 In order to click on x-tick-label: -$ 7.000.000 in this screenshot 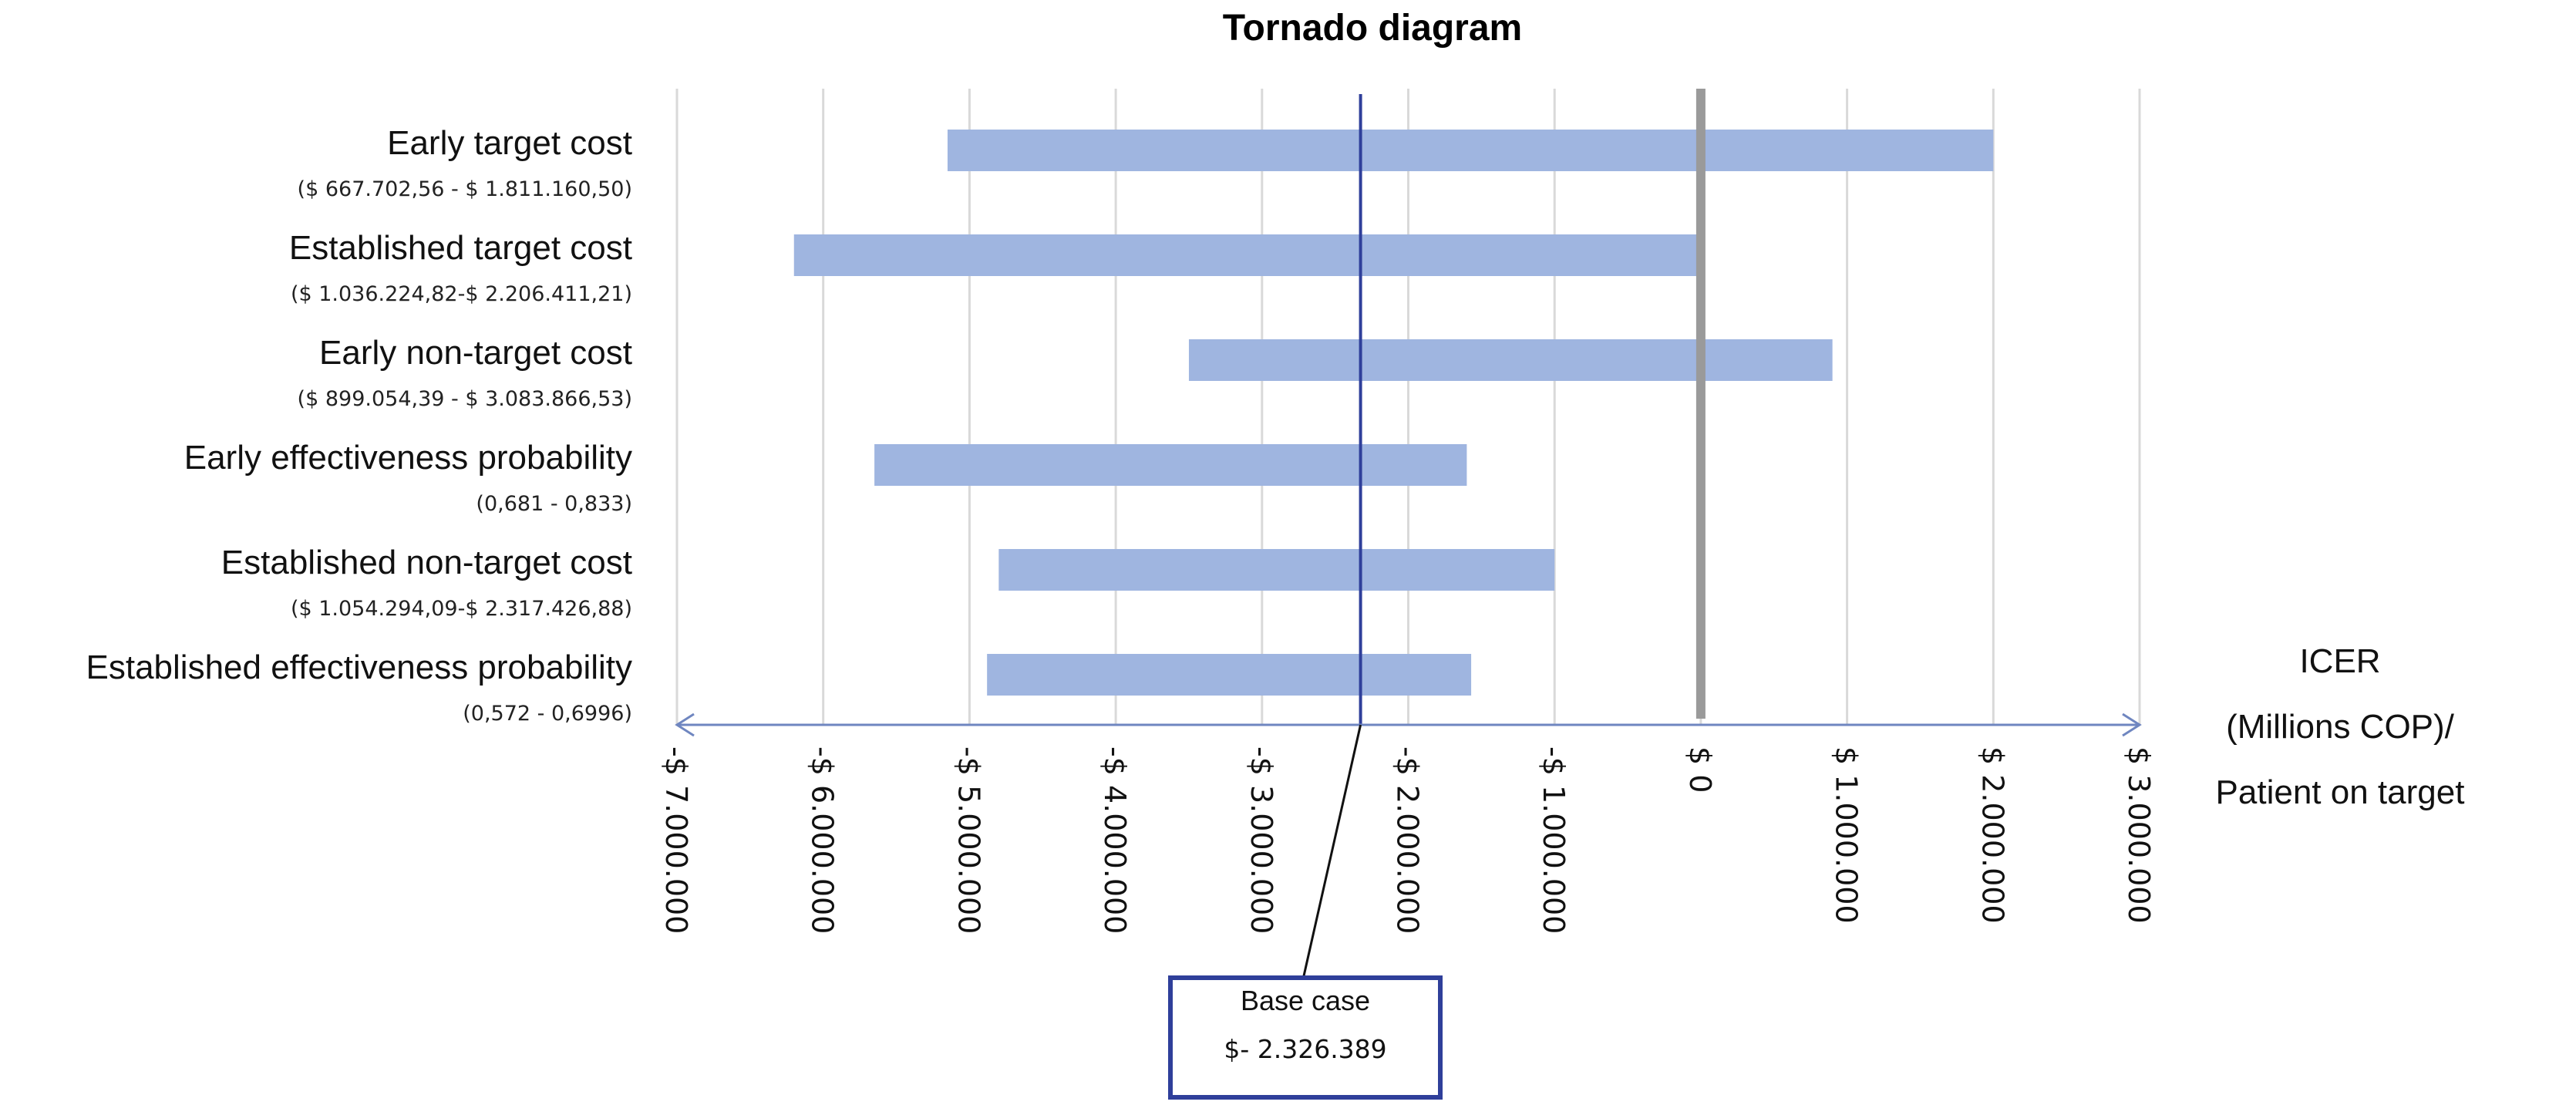, I will do `click(676, 840)`.